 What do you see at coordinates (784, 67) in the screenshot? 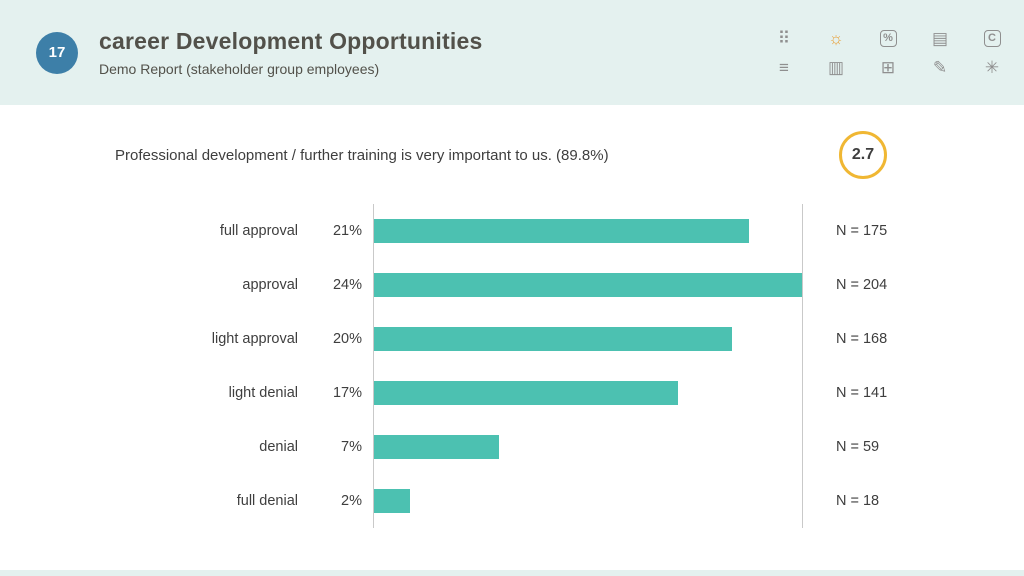
I see `sort-icon: ≡` at bounding box center [784, 67].